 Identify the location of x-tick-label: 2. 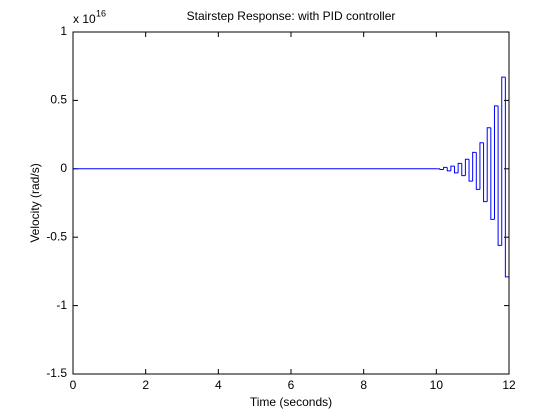
(145, 385).